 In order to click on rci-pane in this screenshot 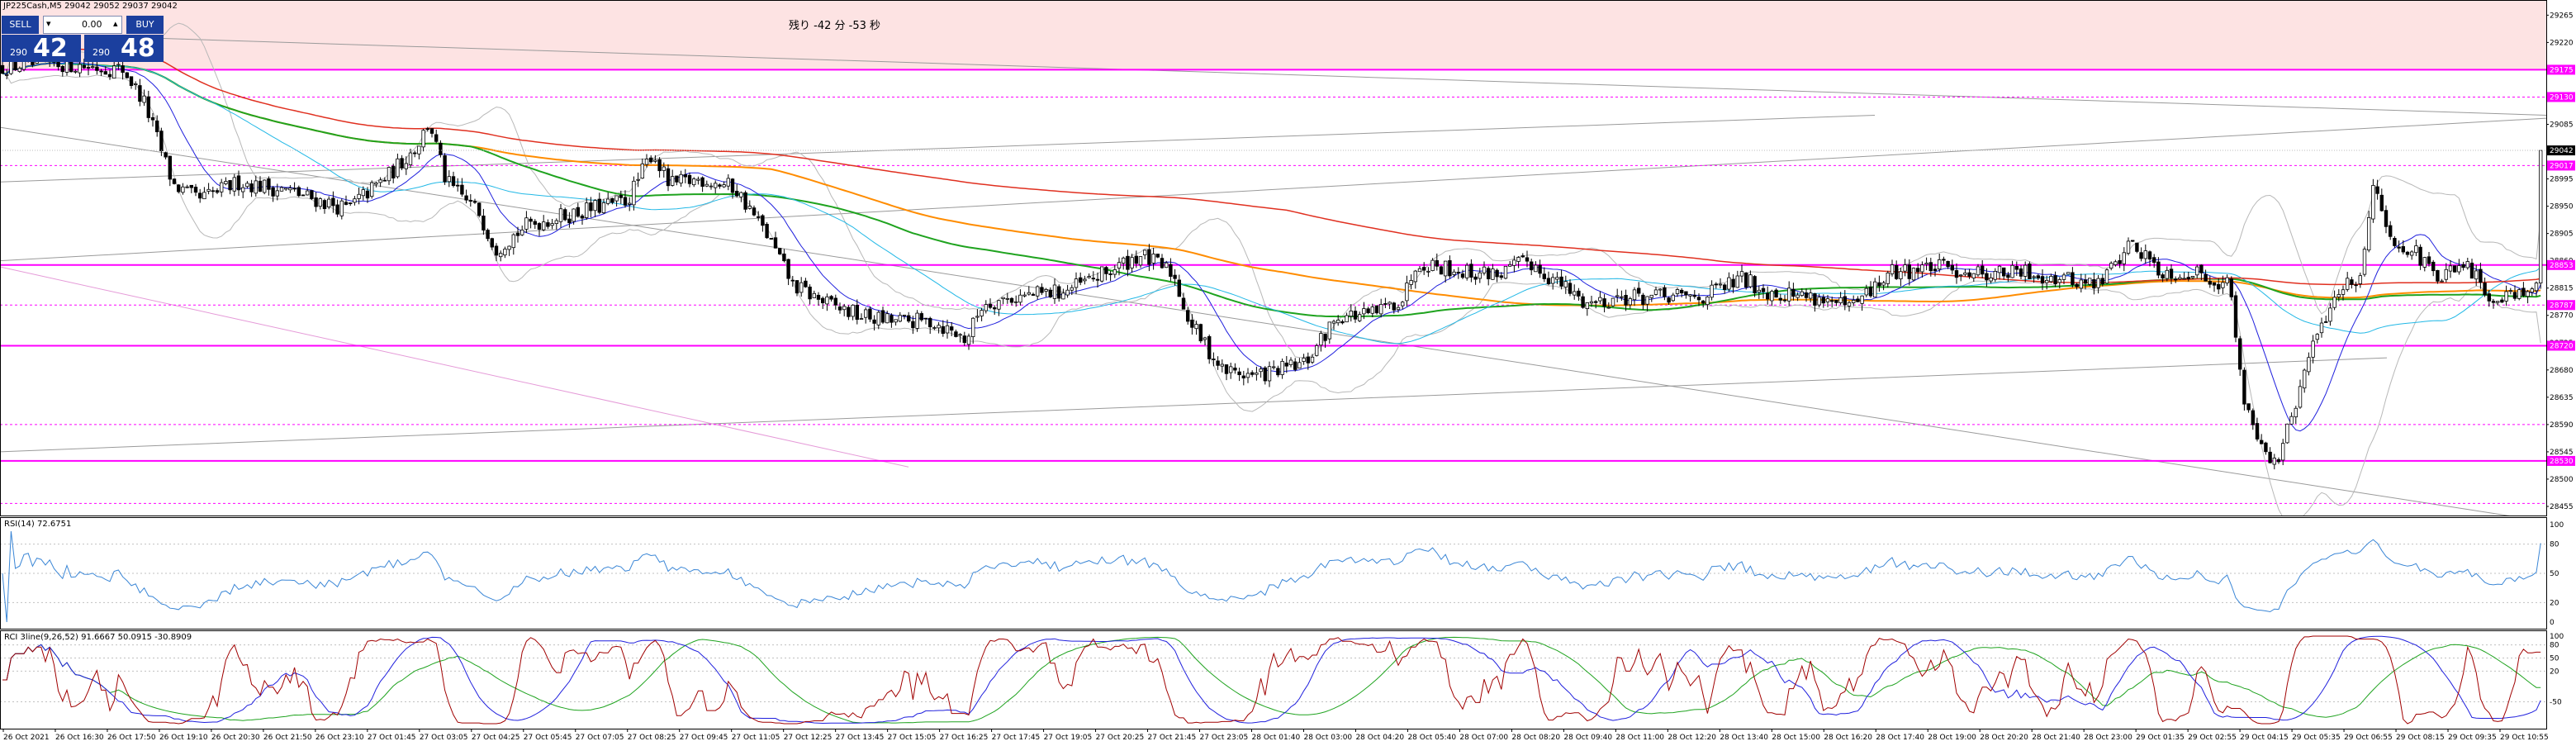, I will do `click(1273, 680)`.